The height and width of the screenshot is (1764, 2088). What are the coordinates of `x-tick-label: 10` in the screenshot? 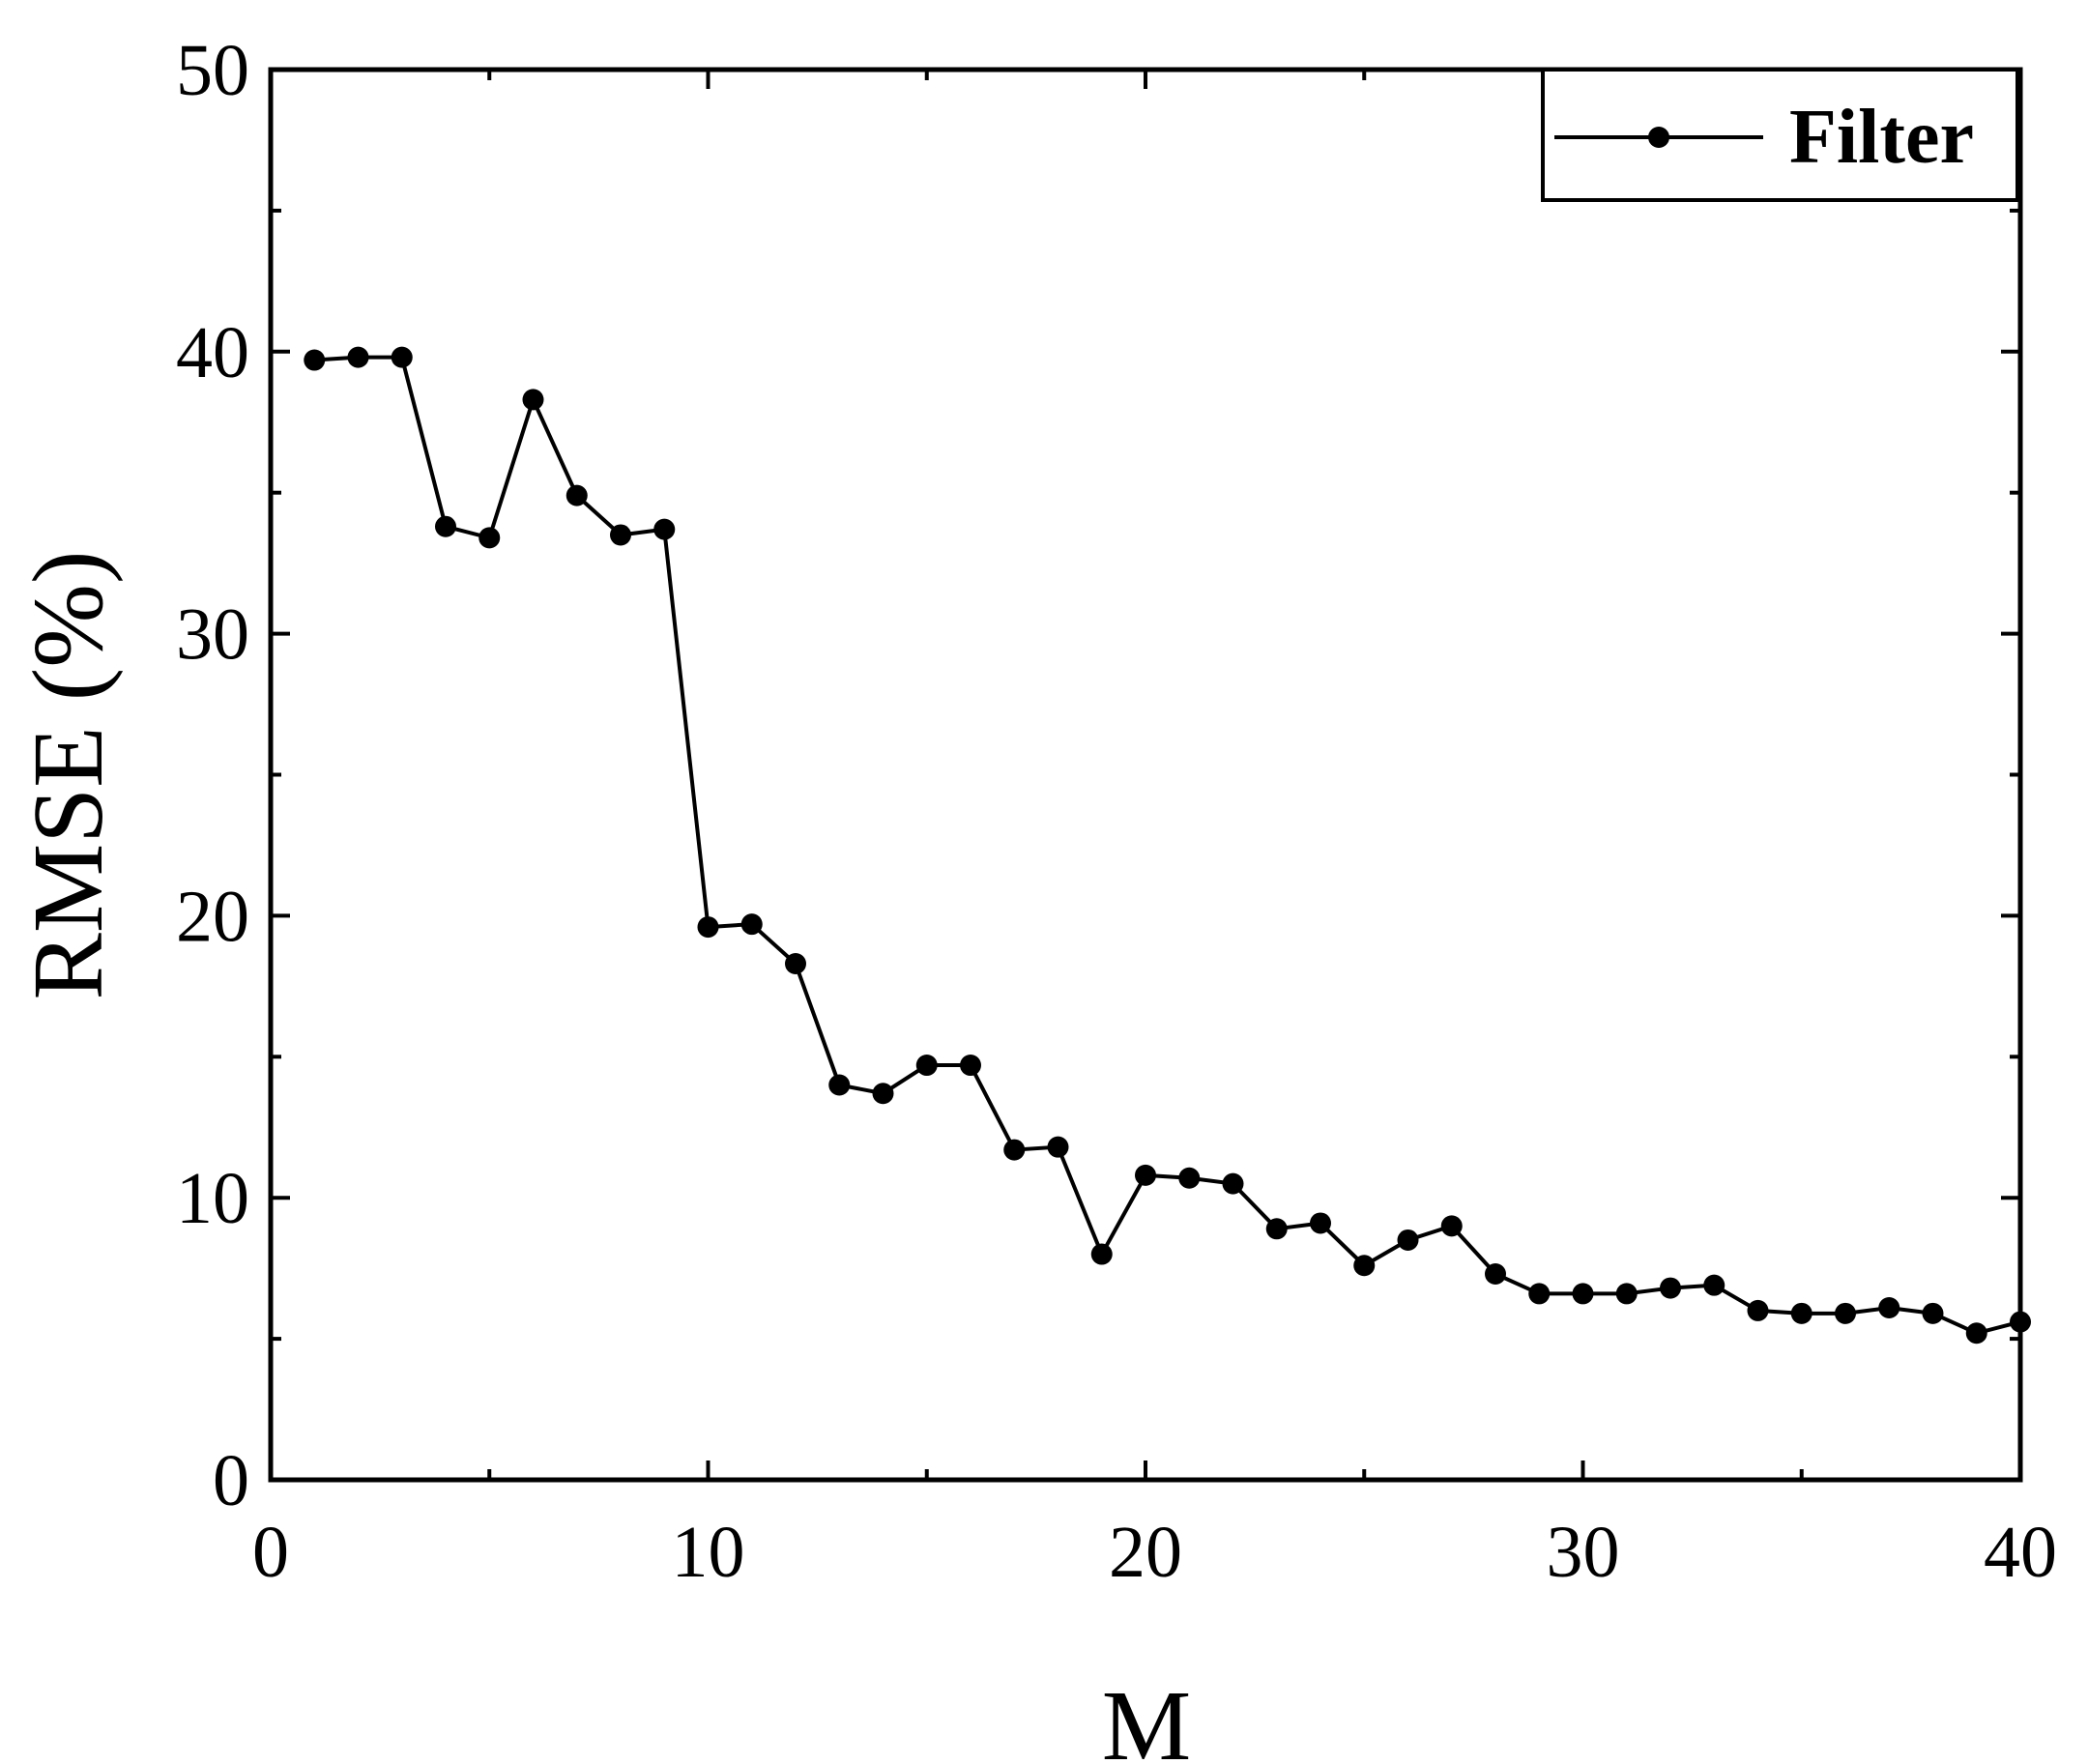 It's located at (709, 1552).